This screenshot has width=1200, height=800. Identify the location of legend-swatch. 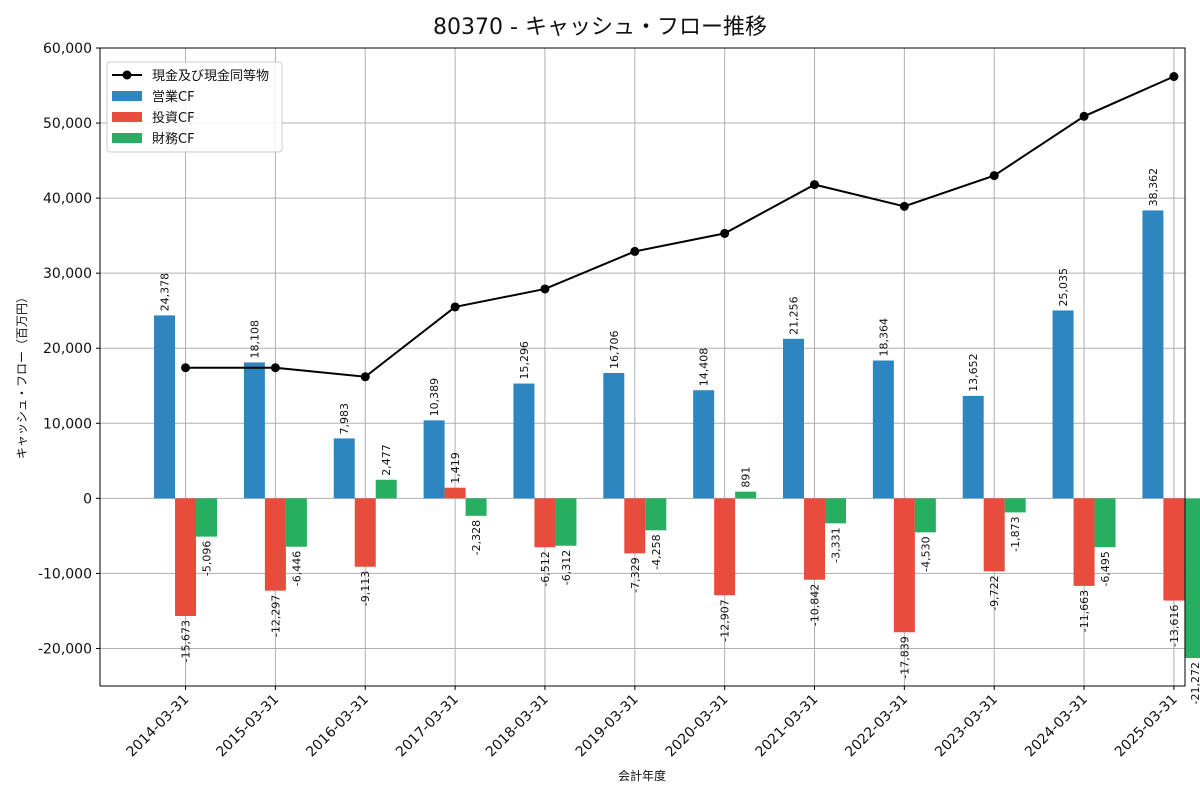
(127, 117).